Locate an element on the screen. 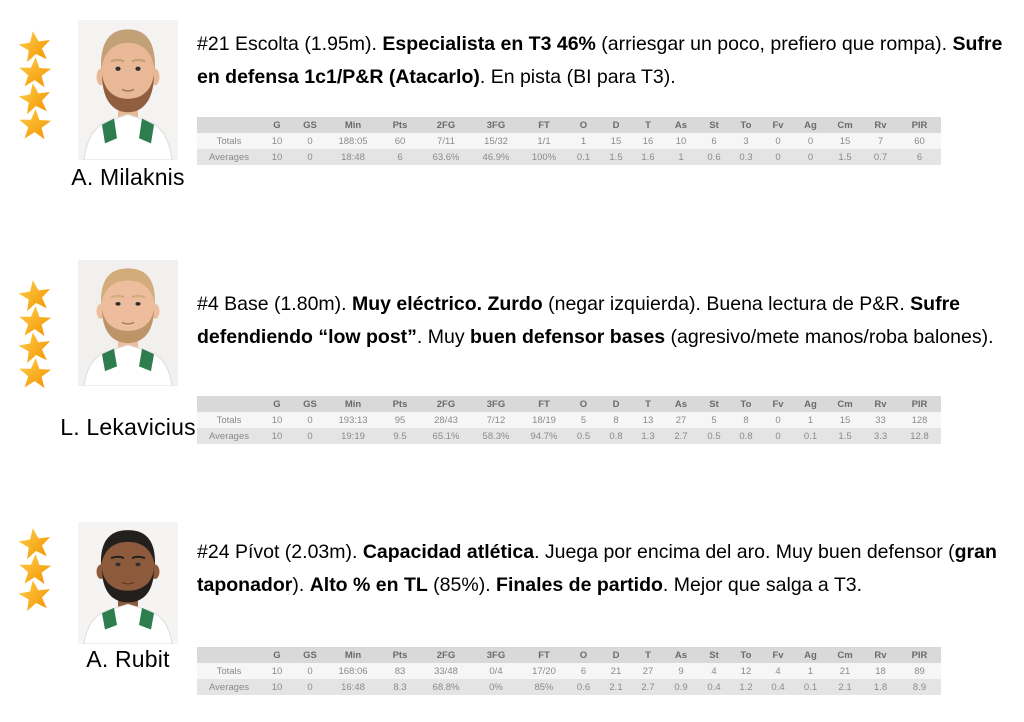 The height and width of the screenshot is (722, 1024). stats-cell: 0.9 is located at coordinates (681, 687).